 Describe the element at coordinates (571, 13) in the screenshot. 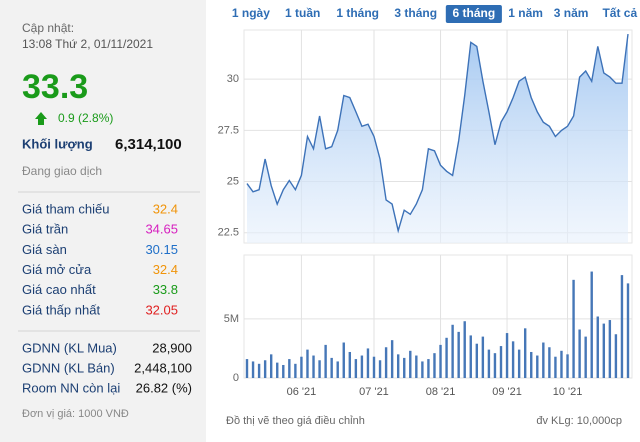

I see `tab: 3 năm` at that location.